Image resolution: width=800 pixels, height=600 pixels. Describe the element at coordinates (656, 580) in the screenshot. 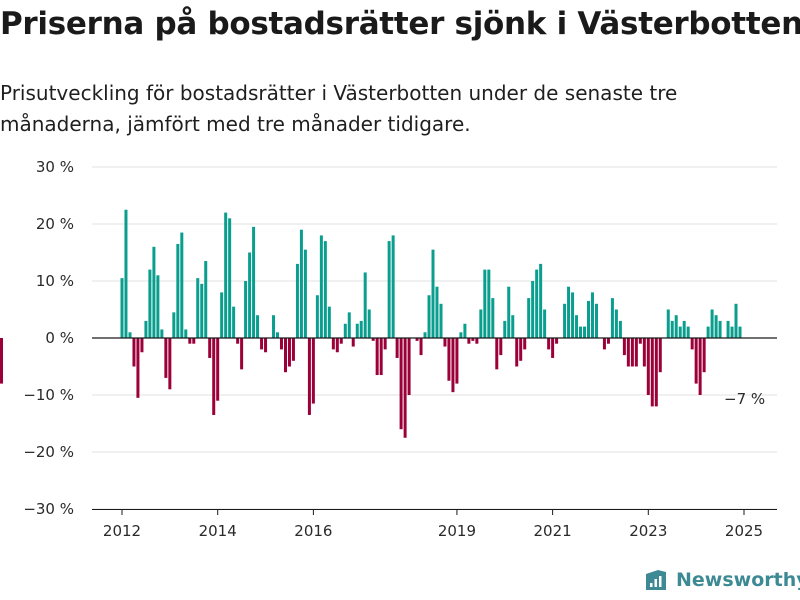

I see `newsworthy-logo-icon` at that location.